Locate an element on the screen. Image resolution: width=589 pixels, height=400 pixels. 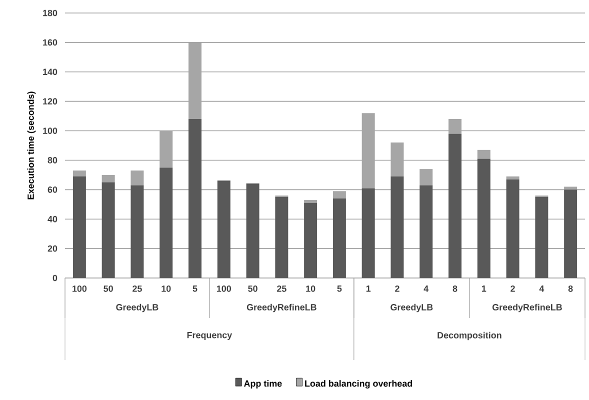
y-tick-label: 160 is located at coordinates (50, 42).